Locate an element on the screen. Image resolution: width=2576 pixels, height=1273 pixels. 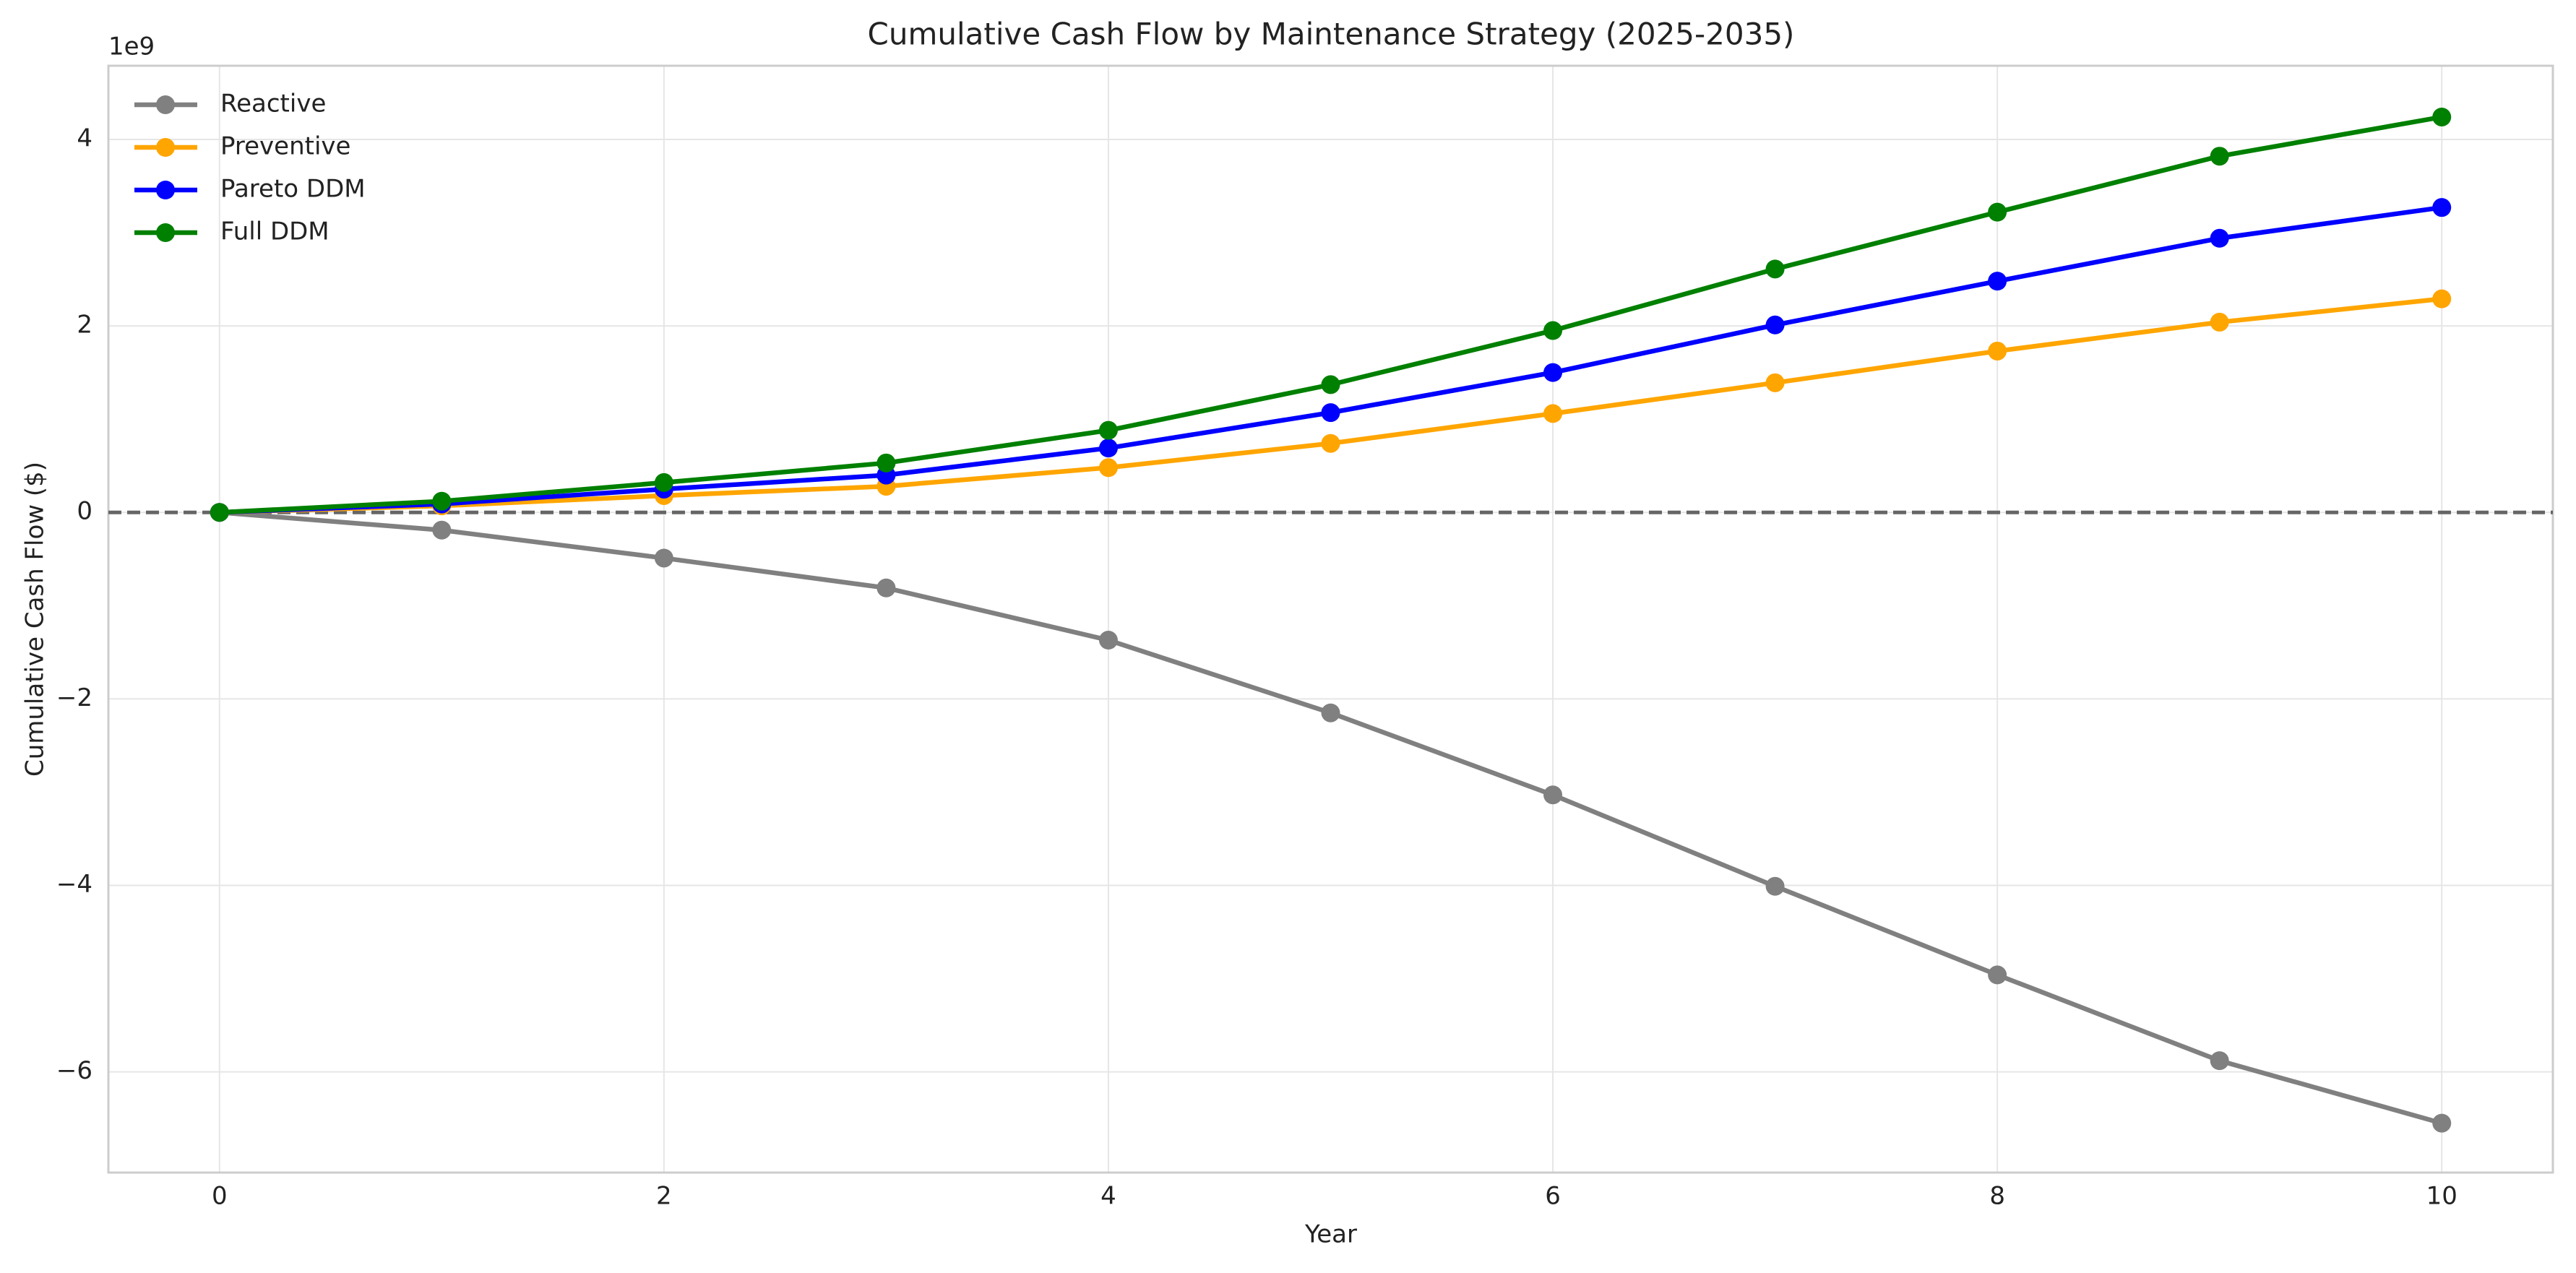
legend-label: Pareto DDM is located at coordinates (293, 190).